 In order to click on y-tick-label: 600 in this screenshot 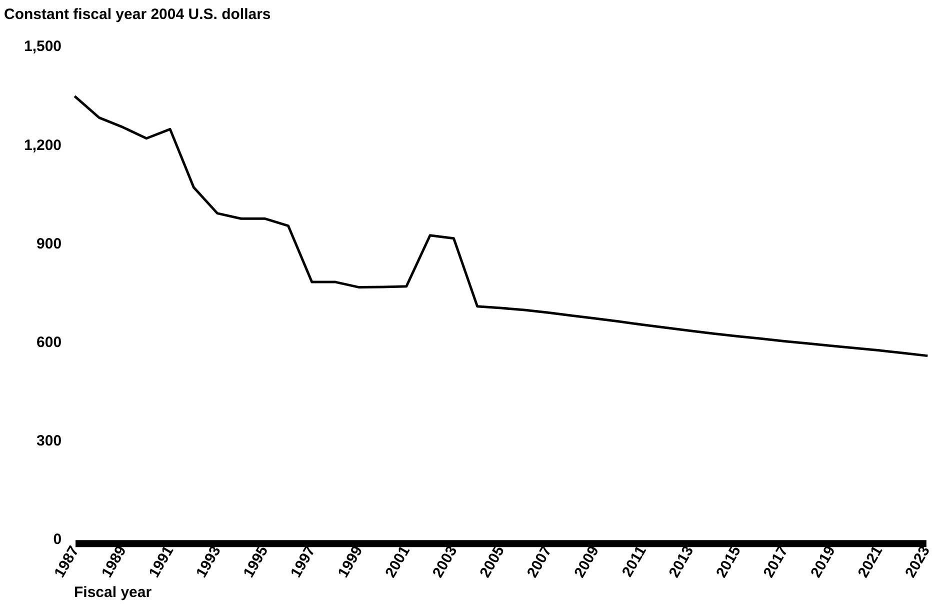, I will do `click(49, 342)`.